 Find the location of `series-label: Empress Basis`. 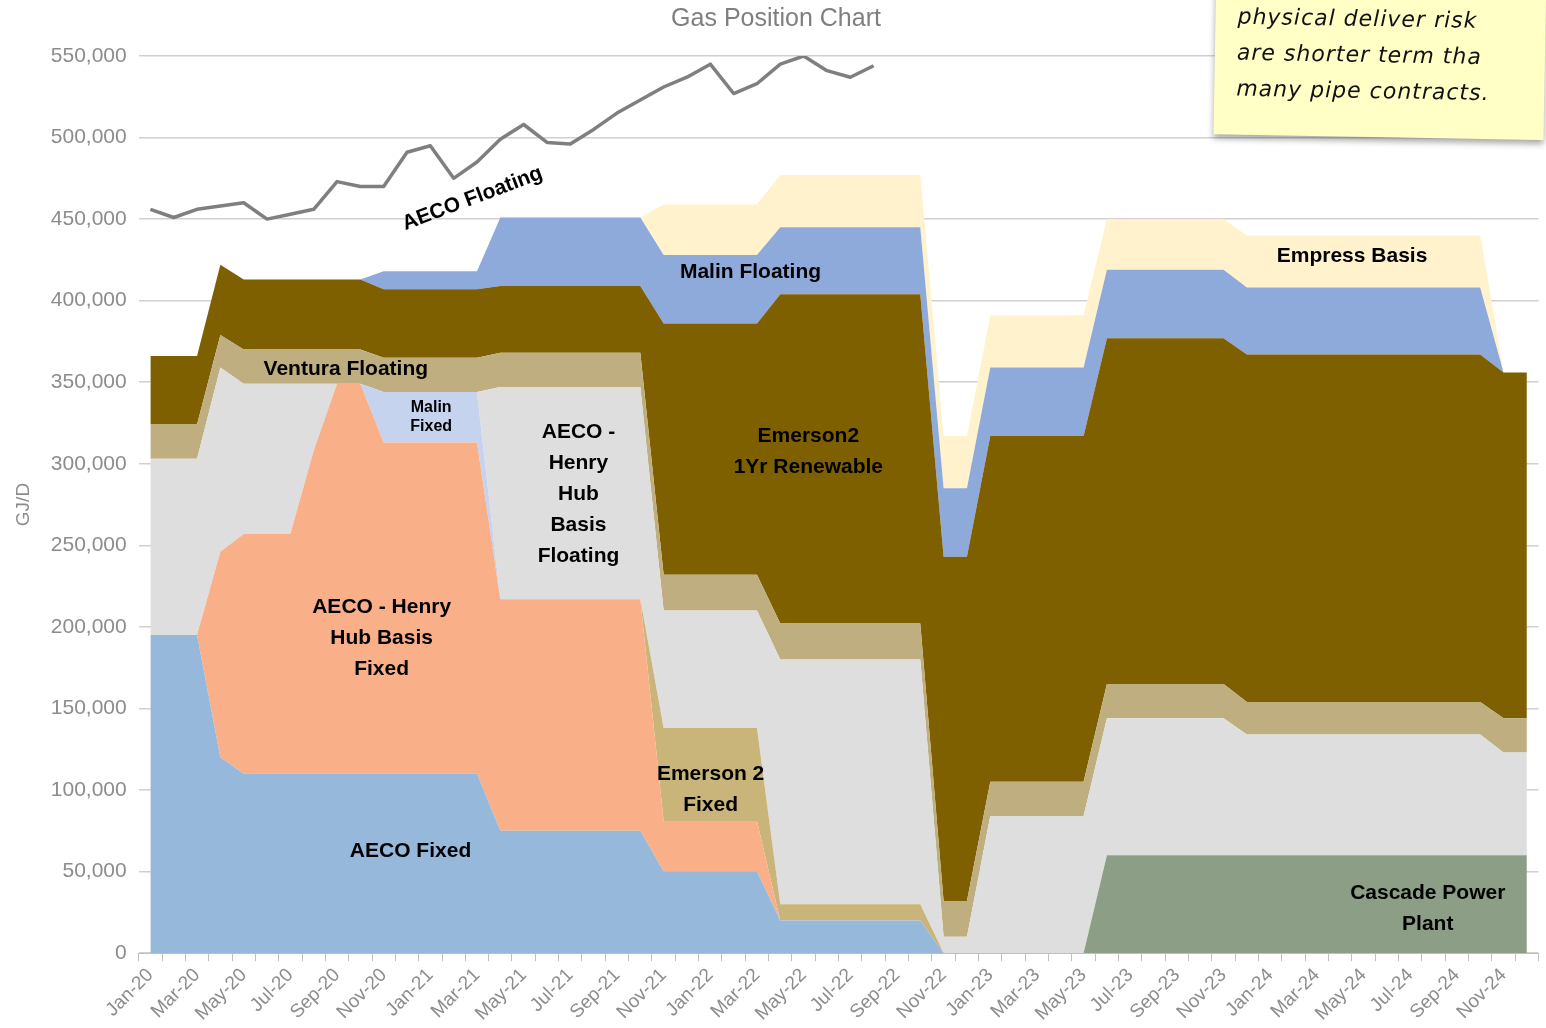

series-label: Empress Basis is located at coordinates (1352, 254).